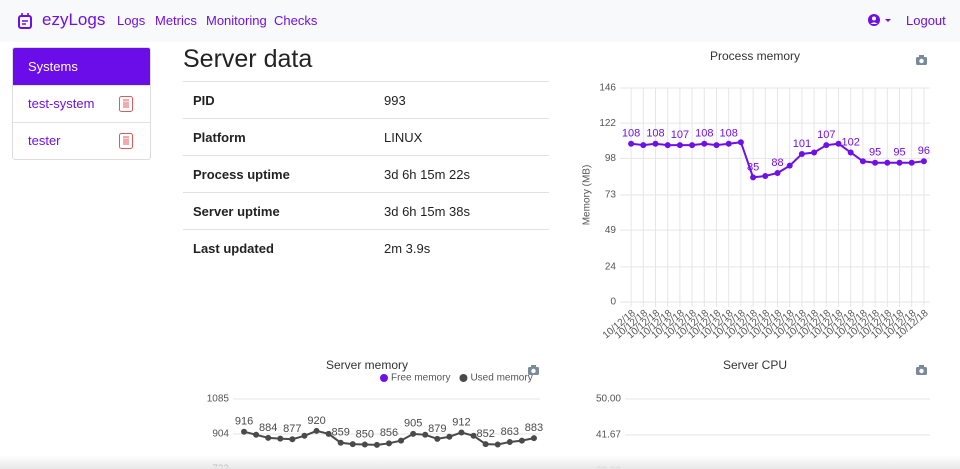 This screenshot has height=469, width=960. Describe the element at coordinates (755, 56) in the screenshot. I see `chart-title: Process memory` at that location.